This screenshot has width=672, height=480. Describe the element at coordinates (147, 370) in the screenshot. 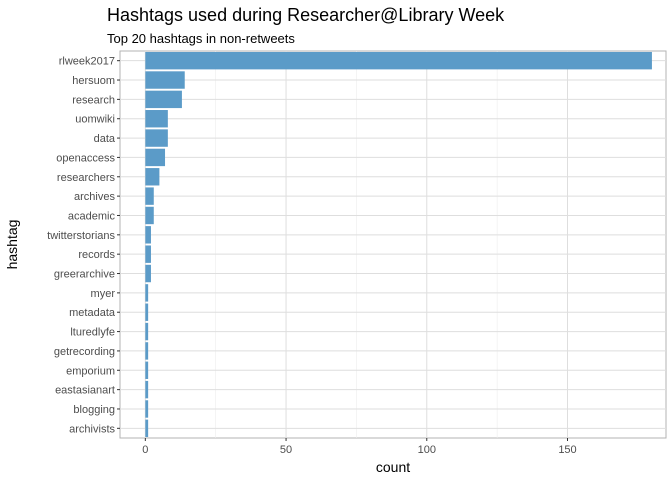

I see `bar-emporium` at that location.